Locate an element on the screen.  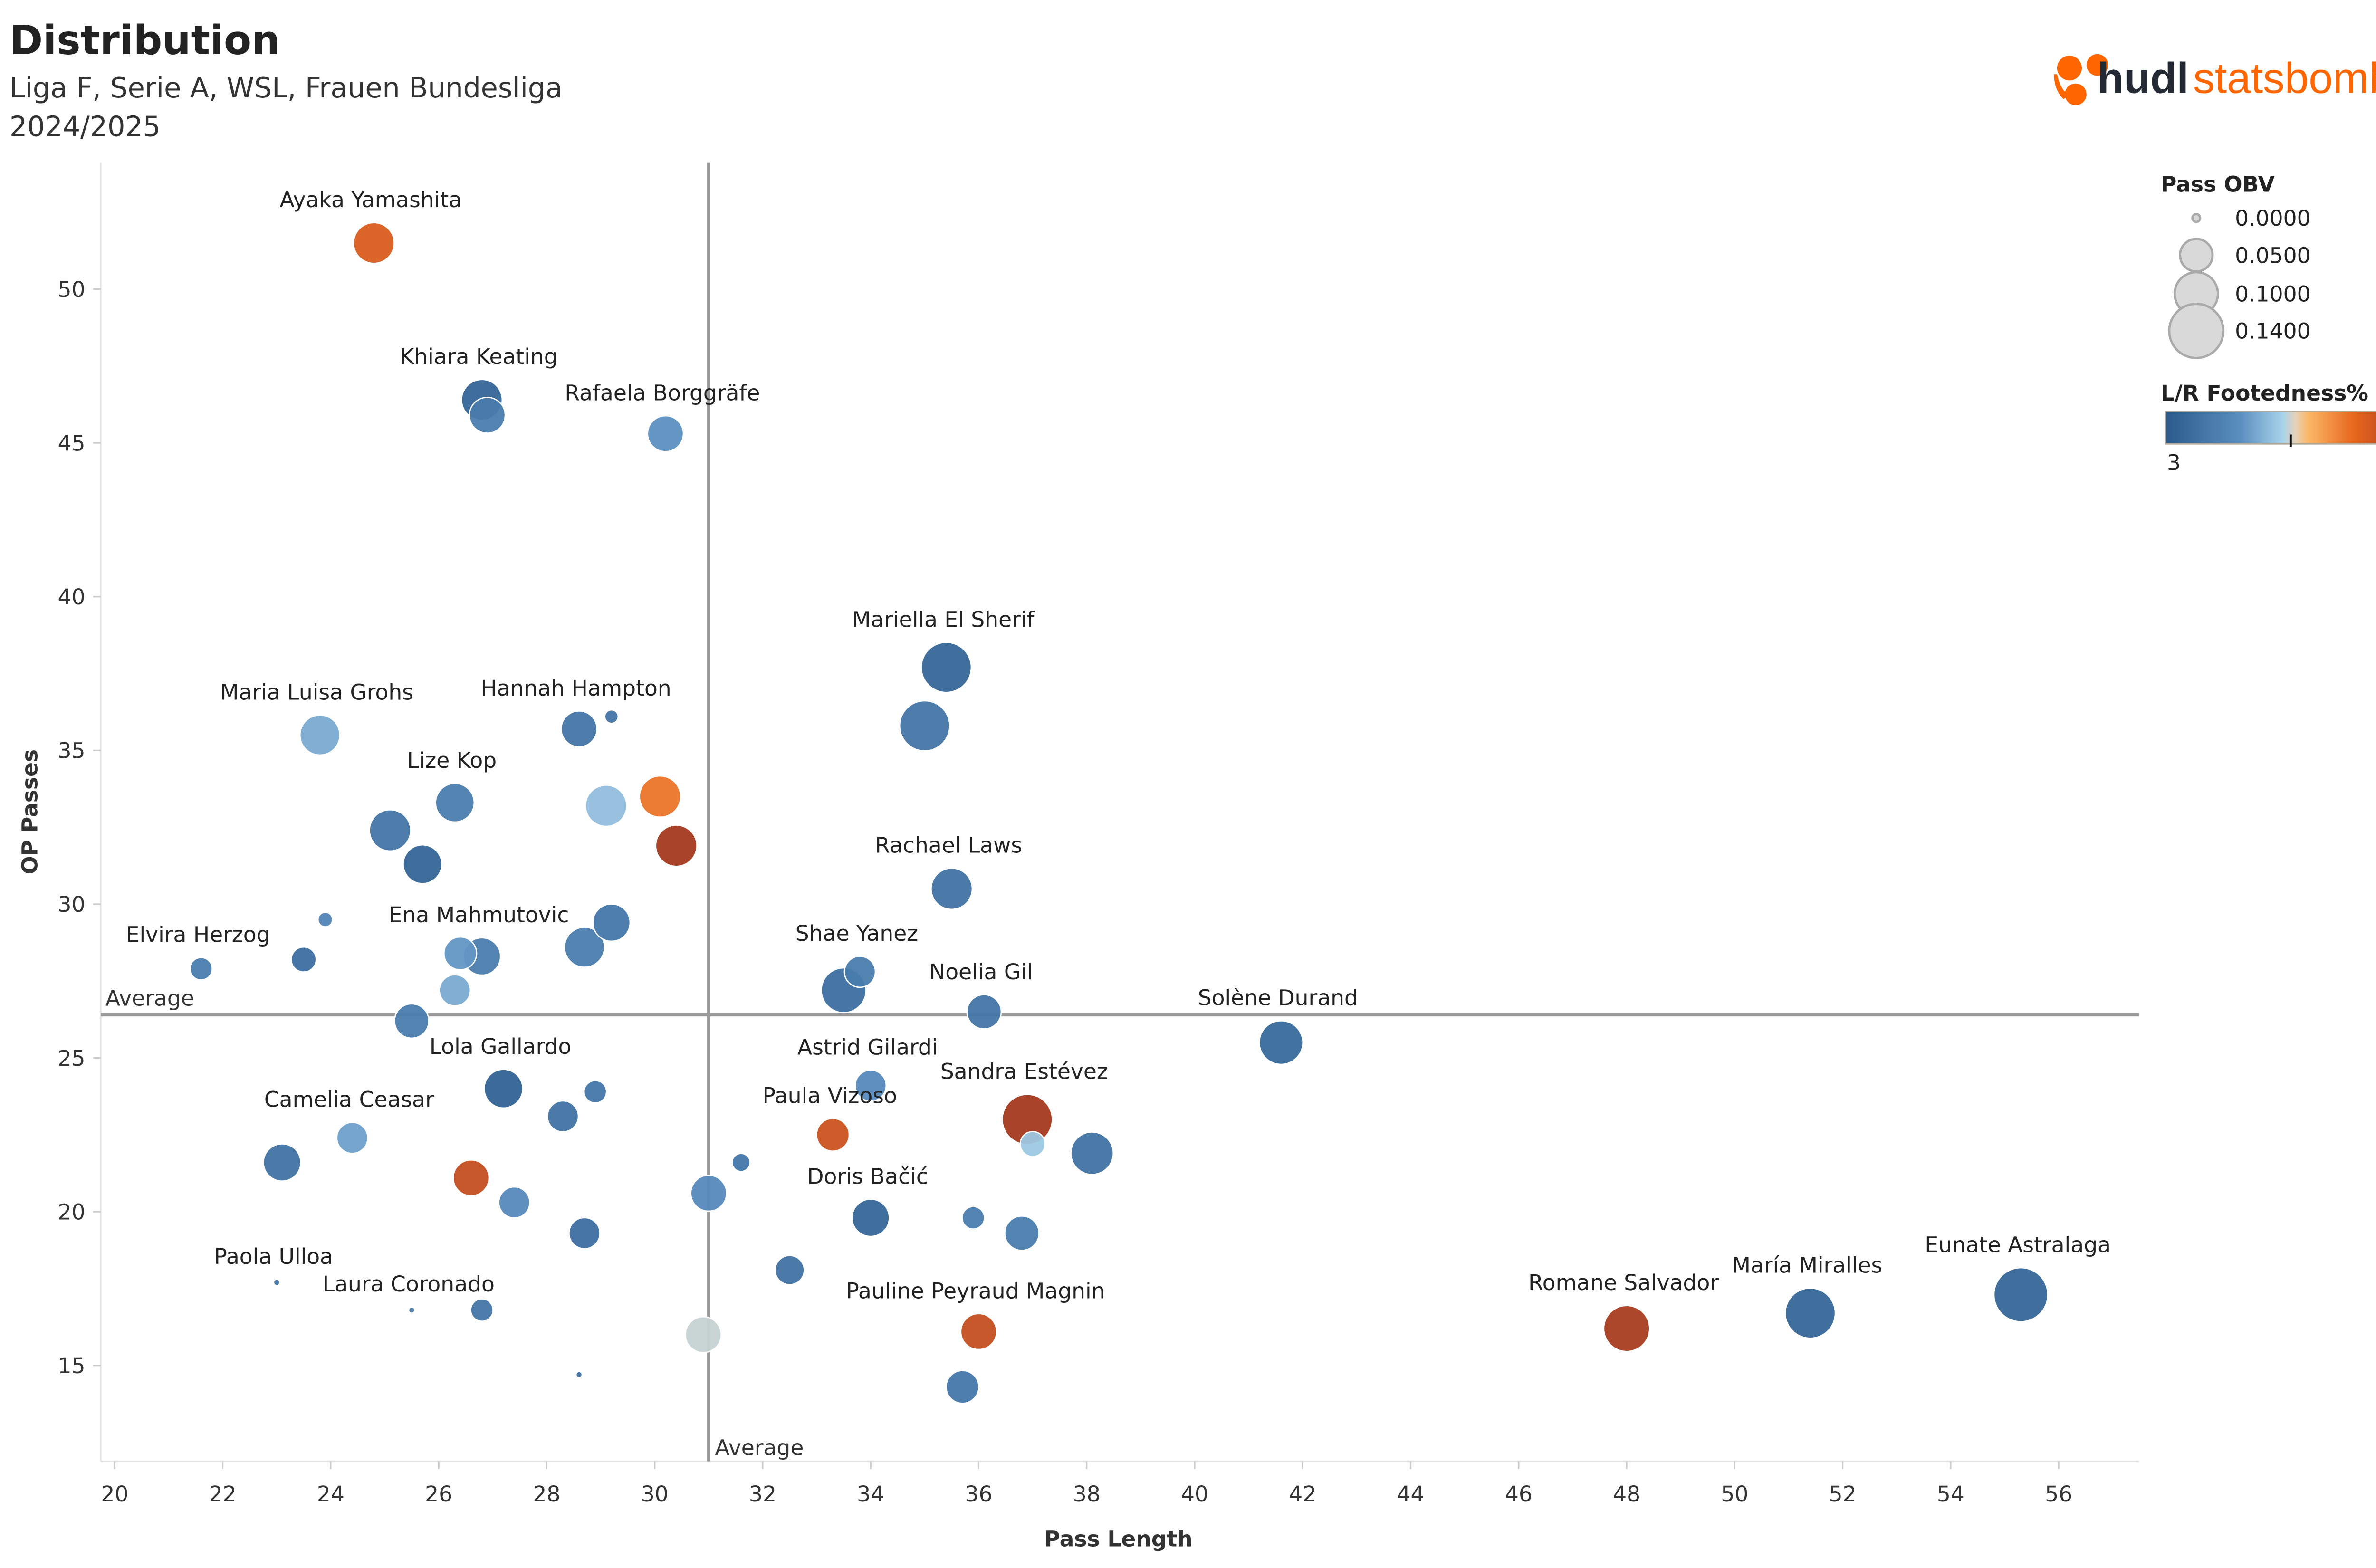
y-tick-label: 40 is located at coordinates (72, 597).